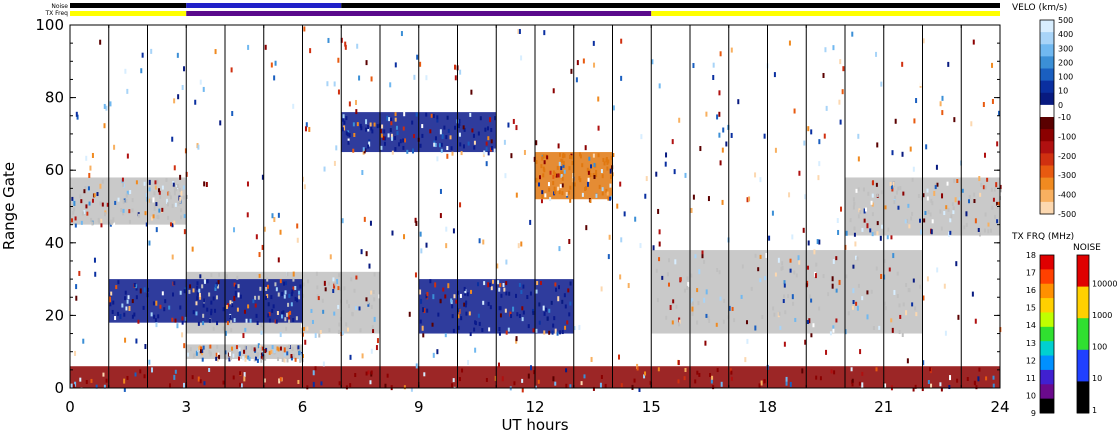 The height and width of the screenshot is (439, 1118). Describe the element at coordinates (1067, 214) in the screenshot. I see `velocity-tick--500: -500` at that location.